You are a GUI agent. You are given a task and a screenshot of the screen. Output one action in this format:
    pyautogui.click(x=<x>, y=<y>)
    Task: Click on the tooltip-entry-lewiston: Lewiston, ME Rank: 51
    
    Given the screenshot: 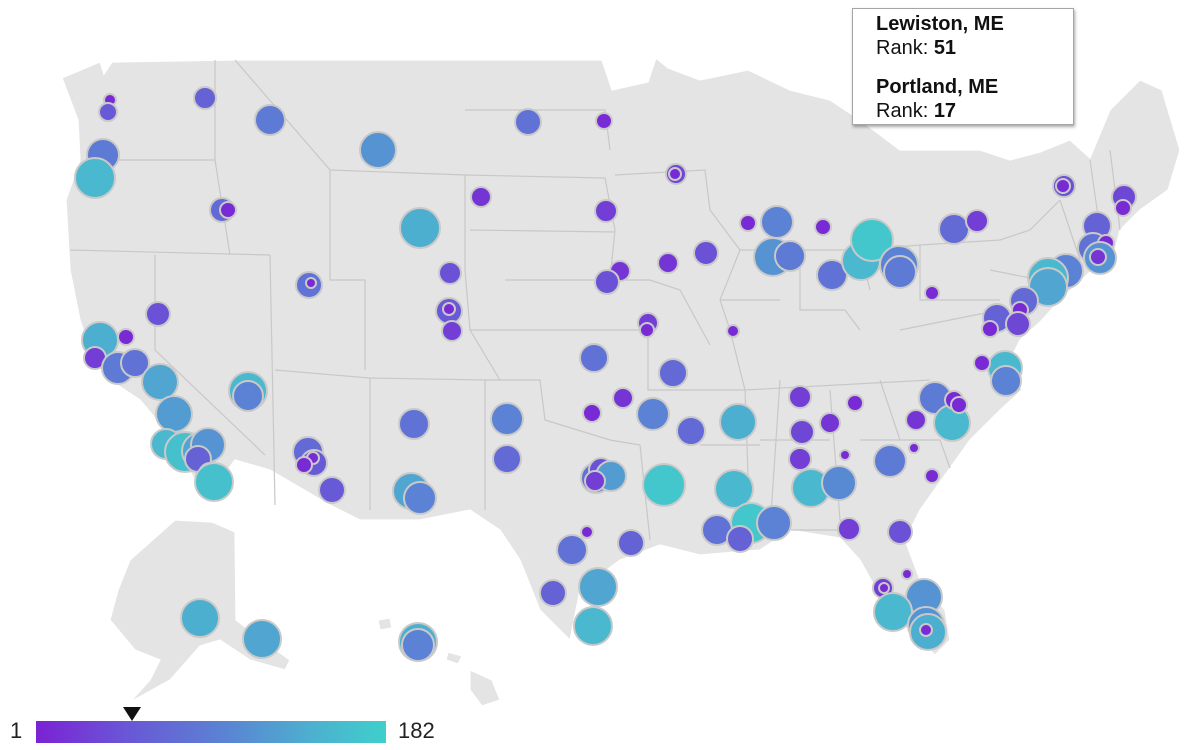 What is the action you would take?
    pyautogui.click(x=974, y=36)
    